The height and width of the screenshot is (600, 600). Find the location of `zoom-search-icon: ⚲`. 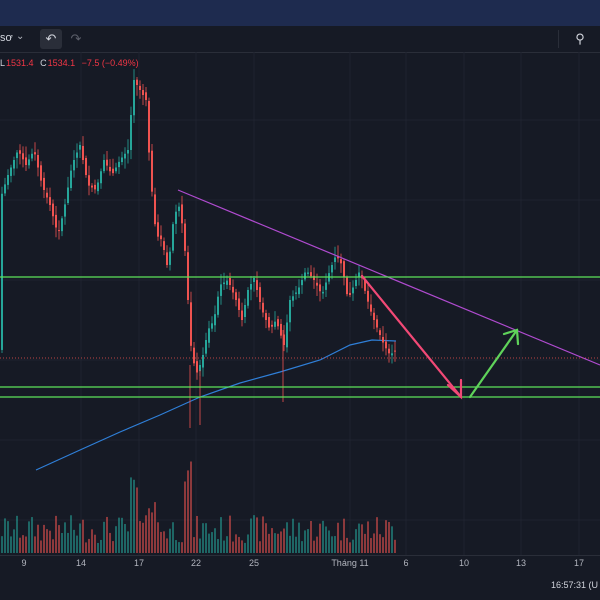

zoom-search-icon: ⚲ is located at coordinates (580, 38).